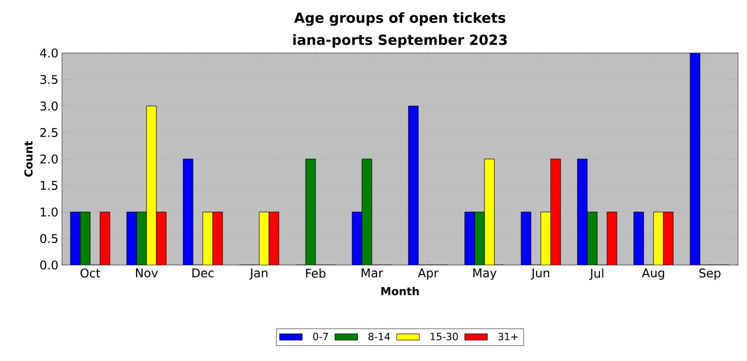  Describe the element at coordinates (49, 212) in the screenshot. I see `y-tick-label: 1.0` at that location.